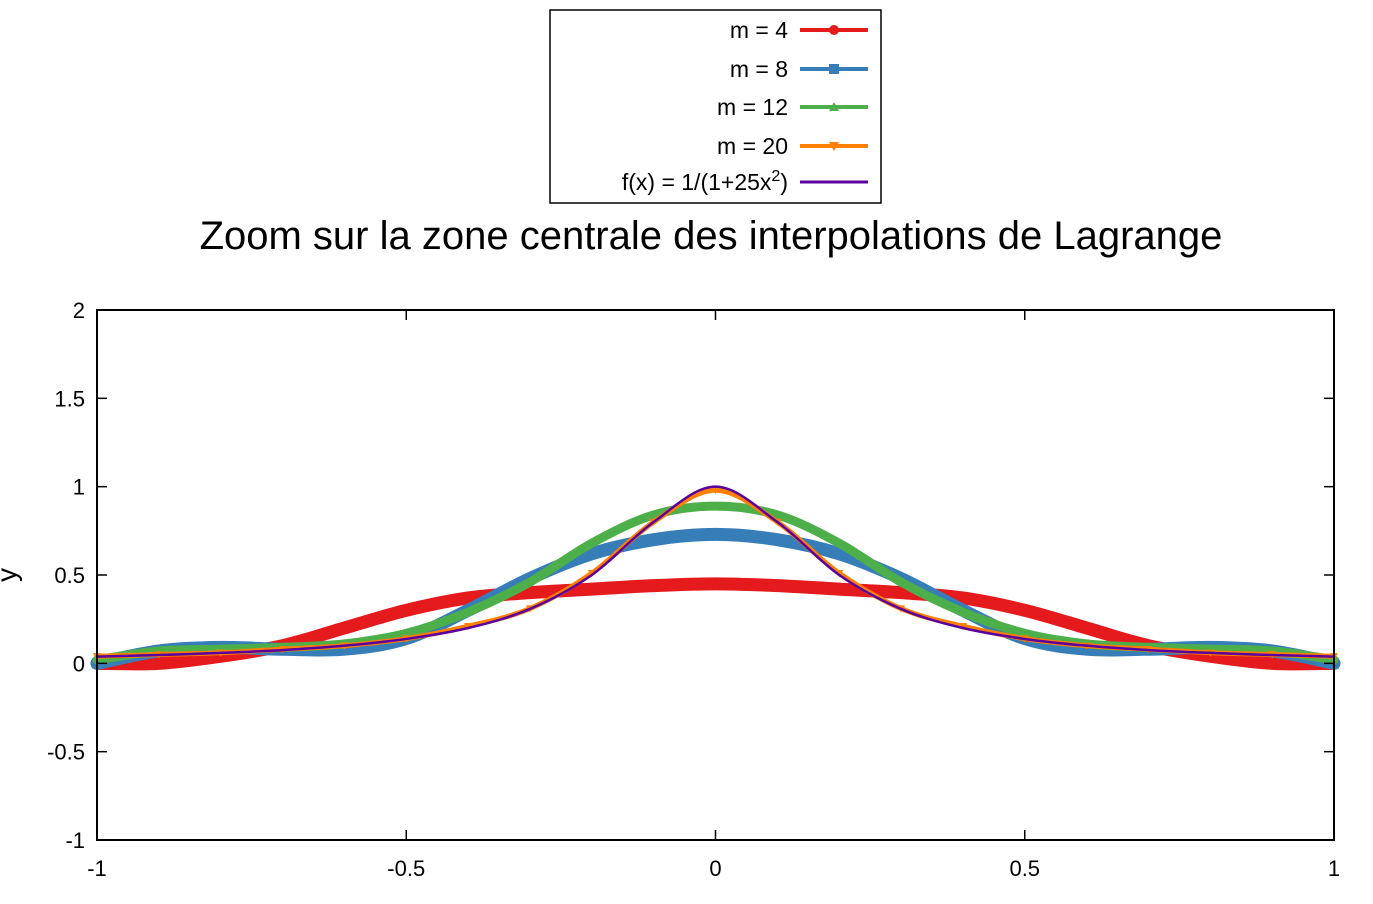 Image resolution: width=1373 pixels, height=904 pixels. Describe the element at coordinates (11, 575) in the screenshot. I see `y-axis-label: y` at that location.